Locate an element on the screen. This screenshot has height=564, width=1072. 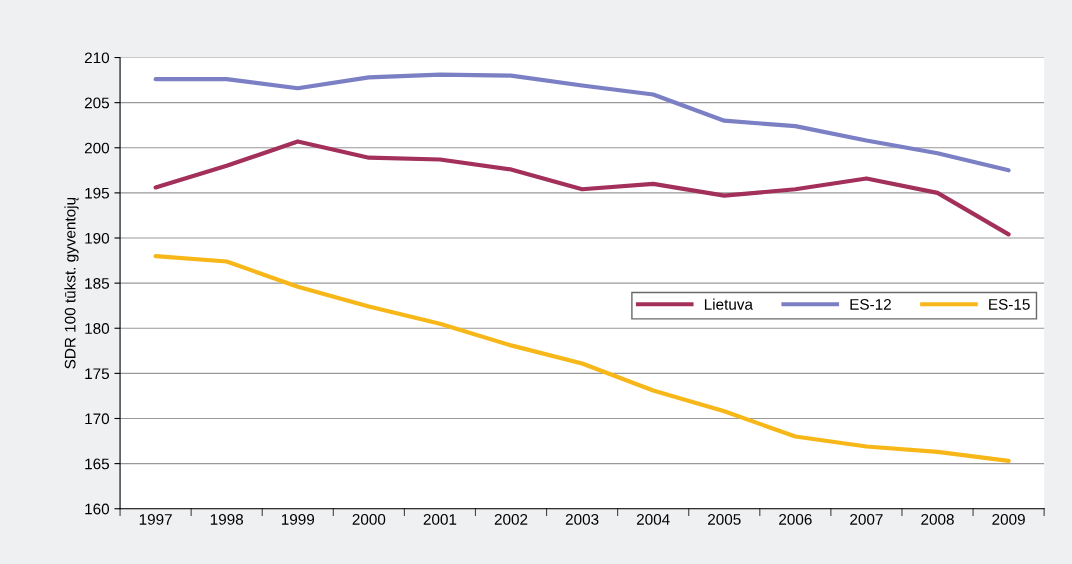
legend-label: Lietuva is located at coordinates (728, 304).